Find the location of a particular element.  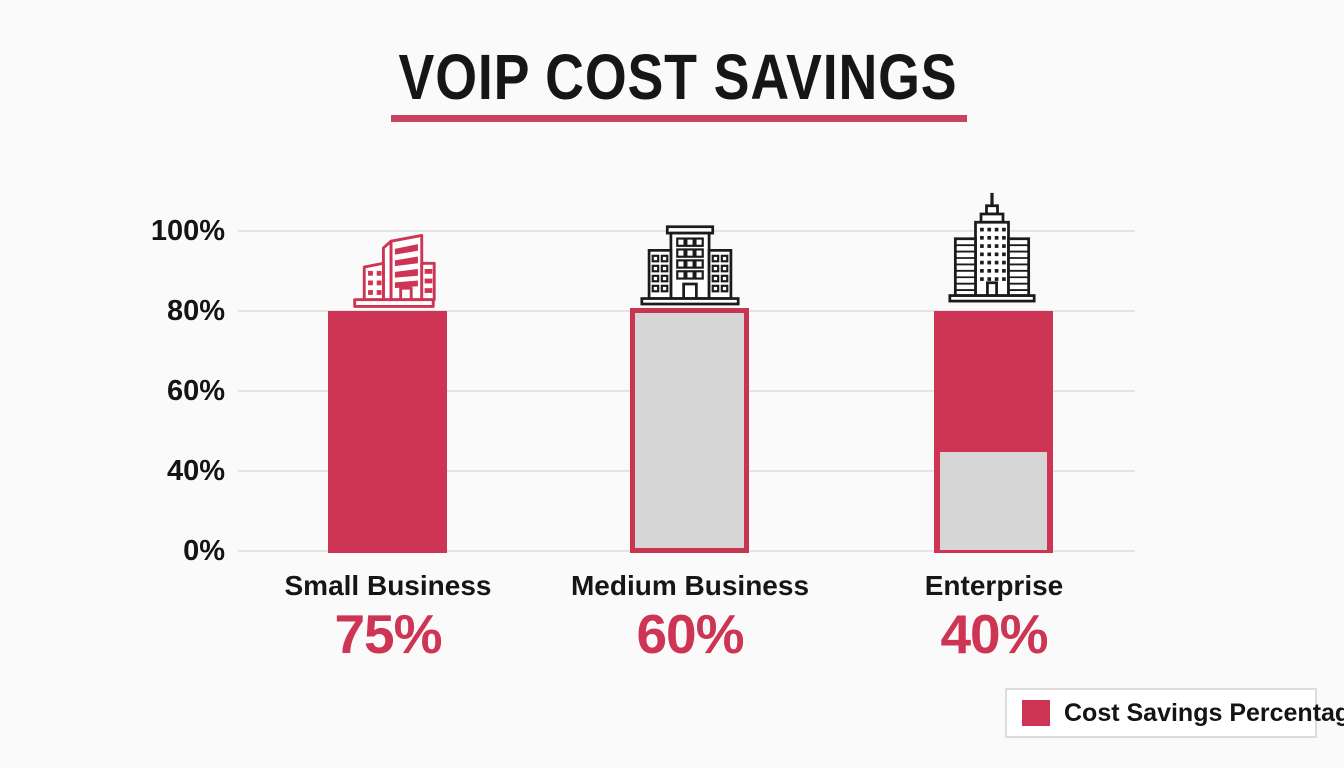

legend: Cost Savings Percentage is located at coordinates (1174, 713).